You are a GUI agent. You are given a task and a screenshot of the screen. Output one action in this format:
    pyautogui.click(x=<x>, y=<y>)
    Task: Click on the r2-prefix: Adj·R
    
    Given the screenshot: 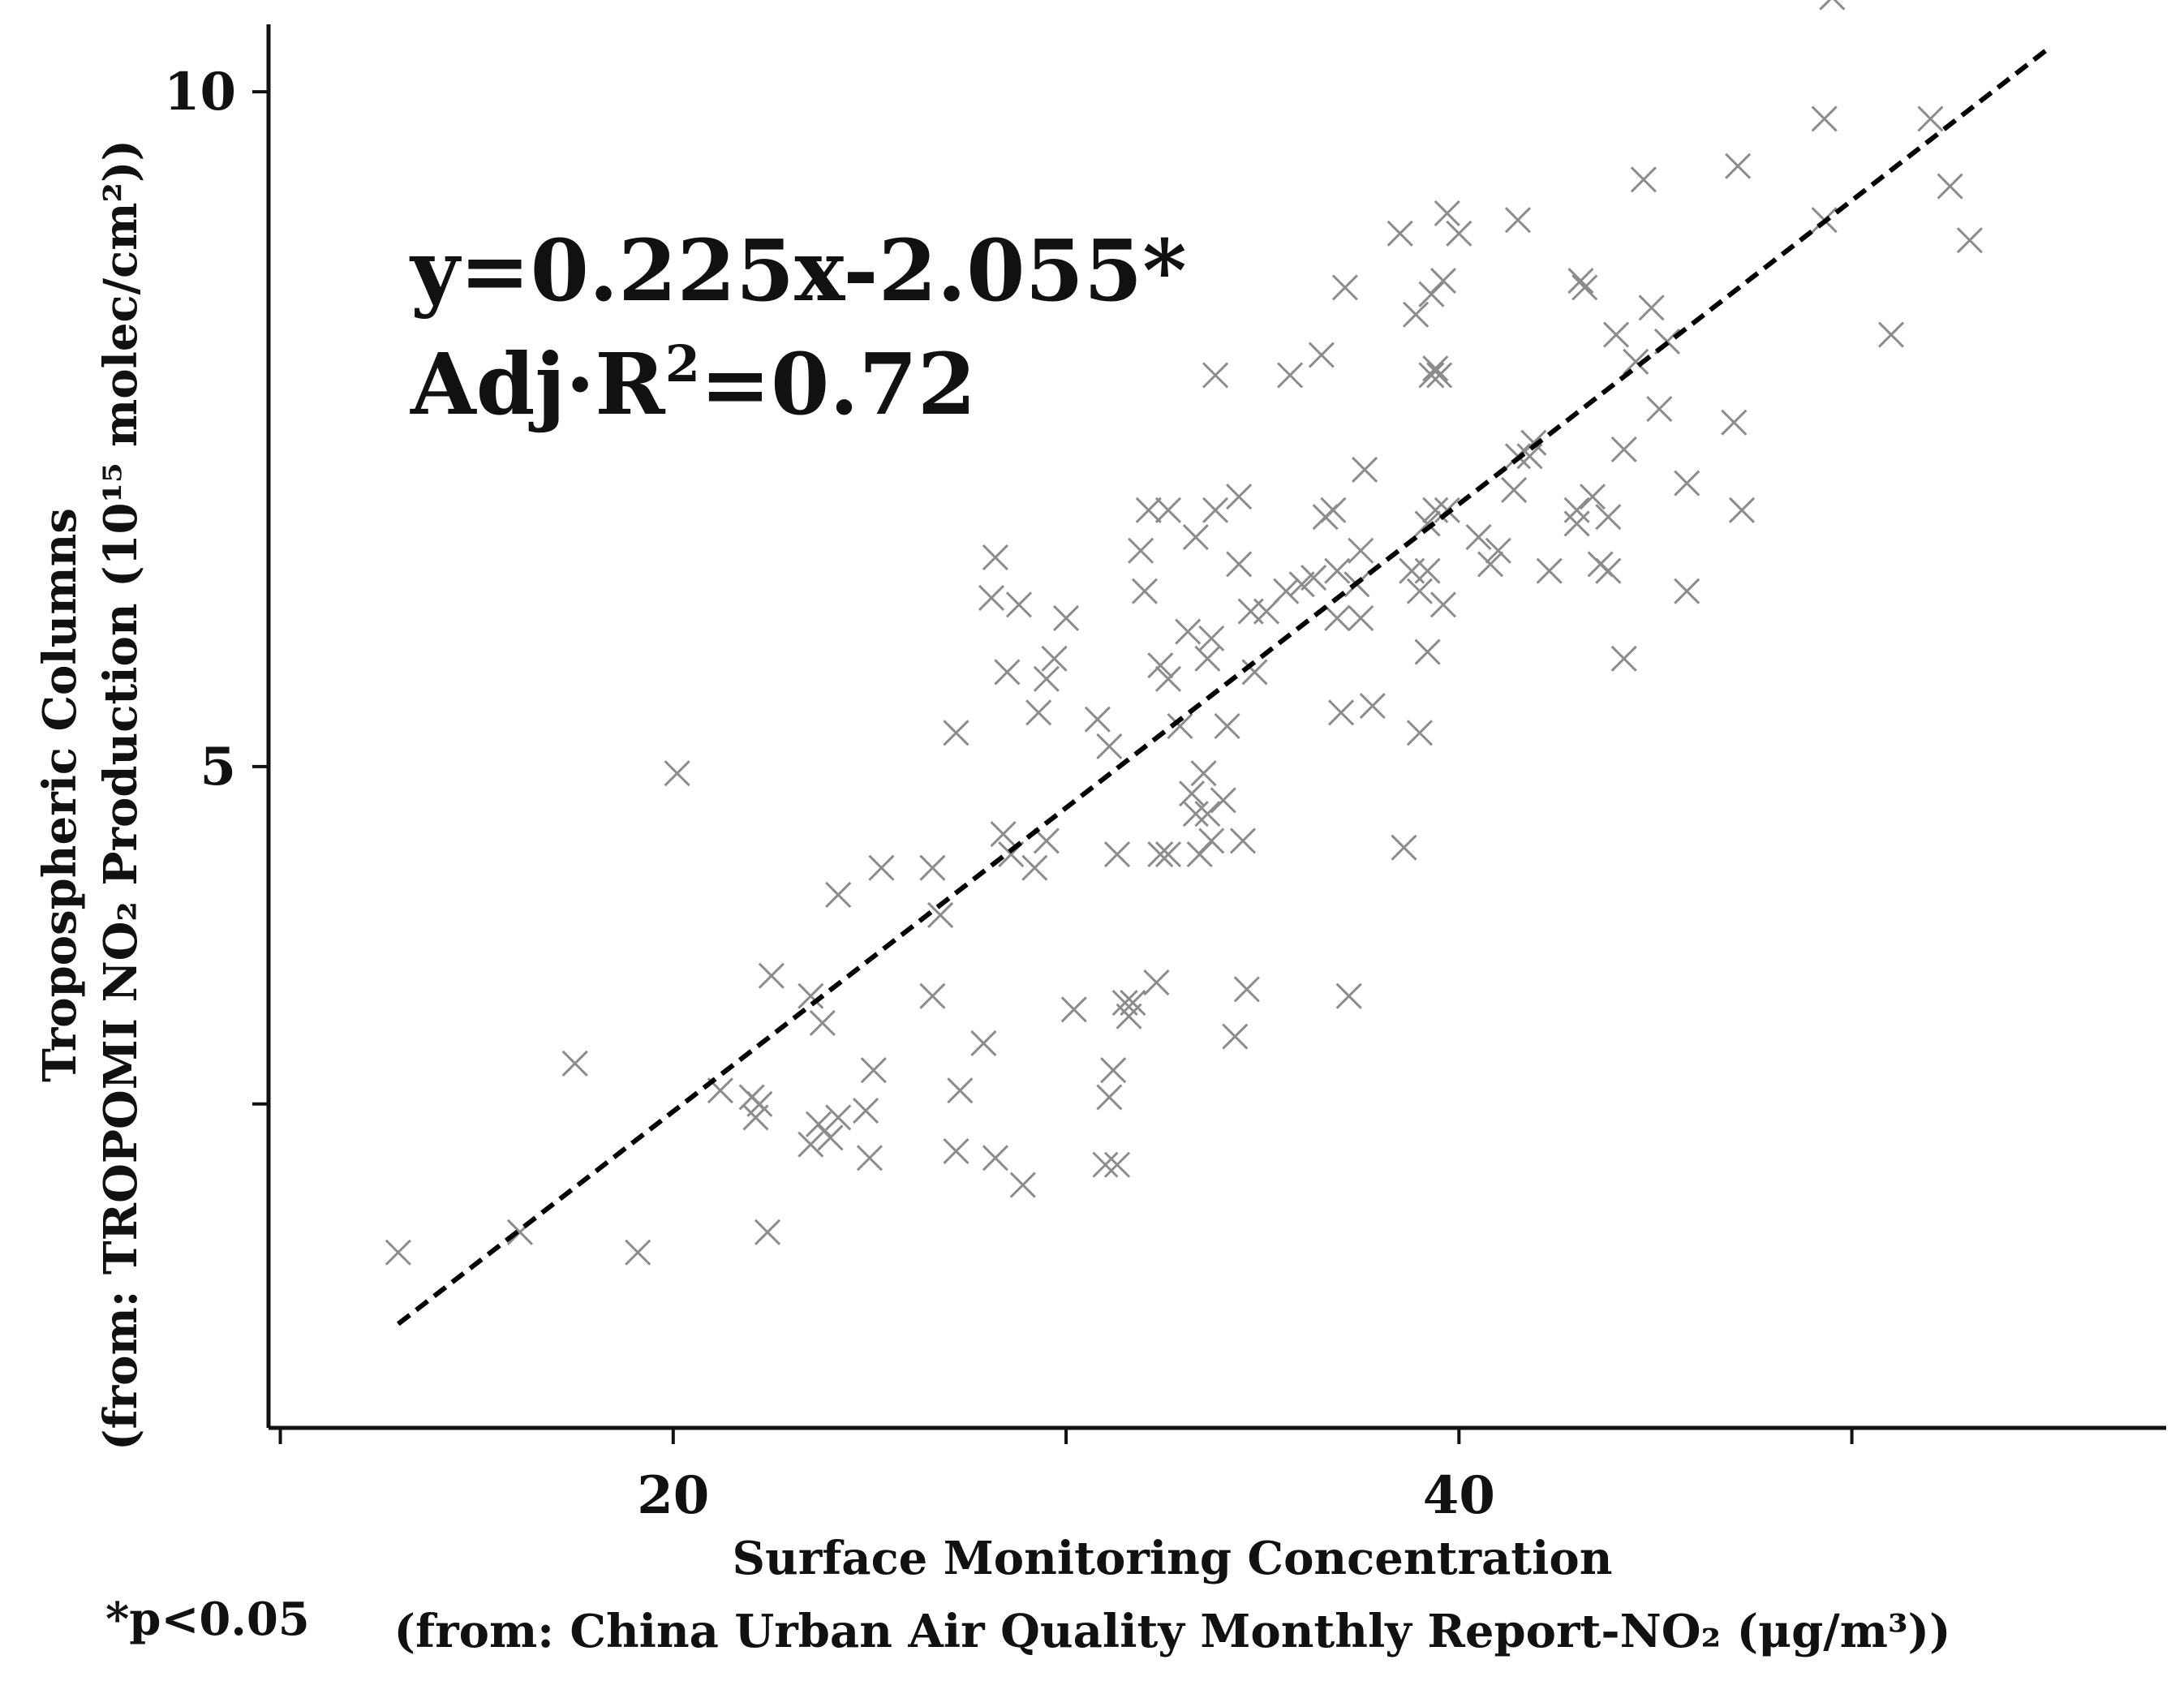 What is the action you would take?
    pyautogui.click(x=538, y=384)
    